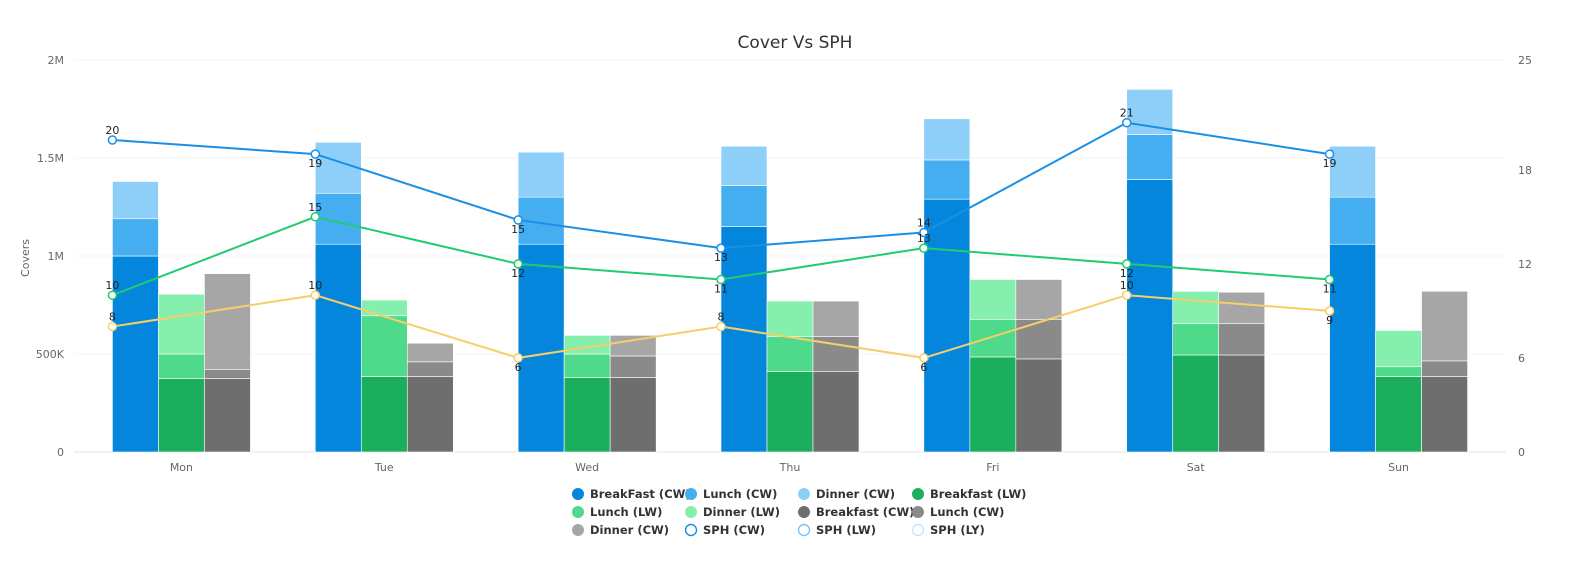  What do you see at coordinates (741, 512) in the screenshot?
I see `legend-label: Dinner (LW)` at bounding box center [741, 512].